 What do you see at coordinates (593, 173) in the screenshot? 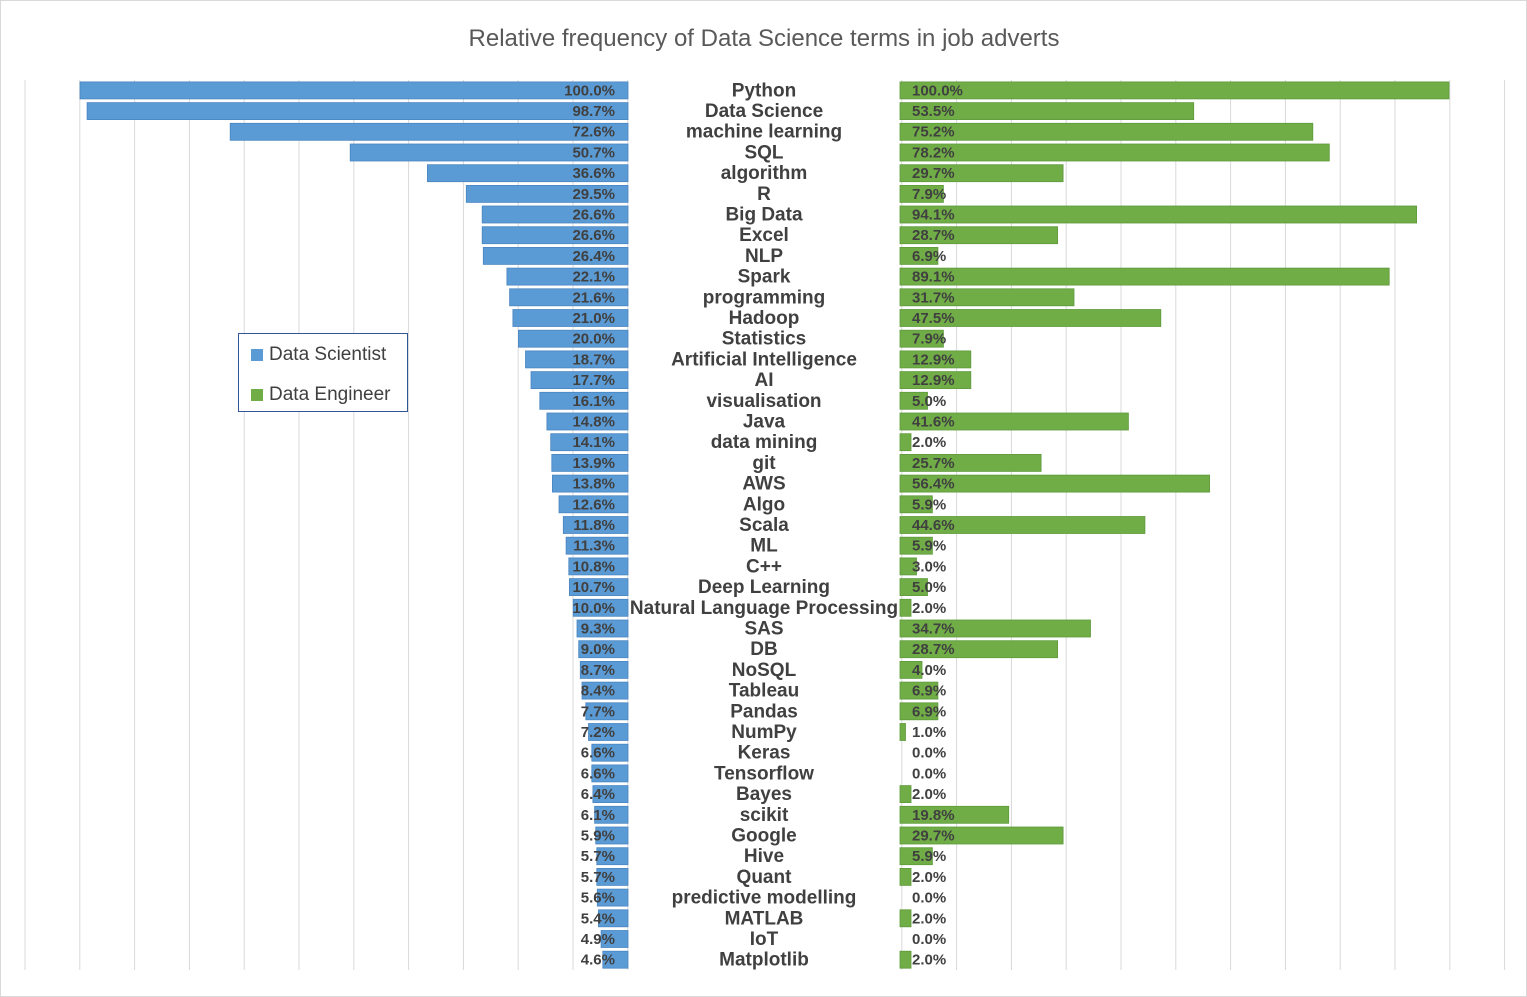
I see `value-label-data-scientist: 36.6%` at bounding box center [593, 173].